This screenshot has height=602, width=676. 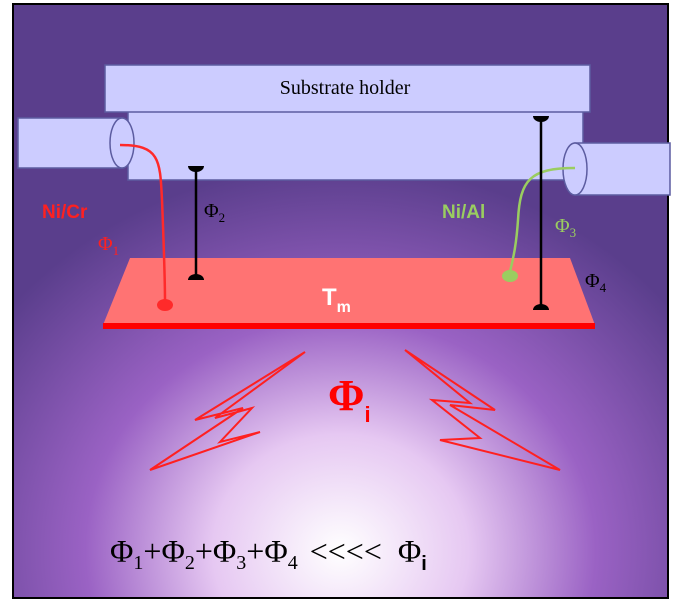 I want to click on ni-al-junction, so click(x=510, y=276).